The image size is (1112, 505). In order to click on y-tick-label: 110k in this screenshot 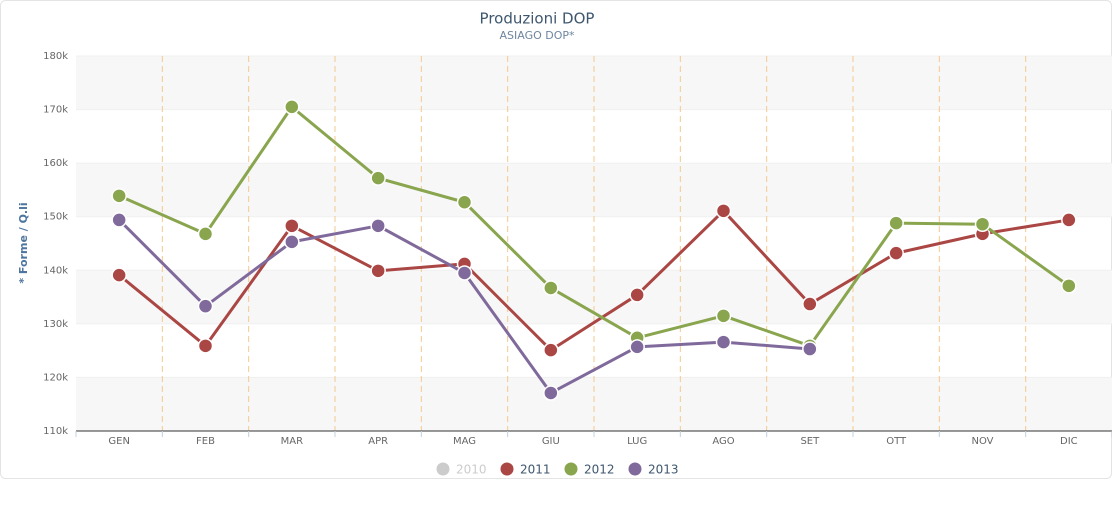, I will do `click(55, 431)`.